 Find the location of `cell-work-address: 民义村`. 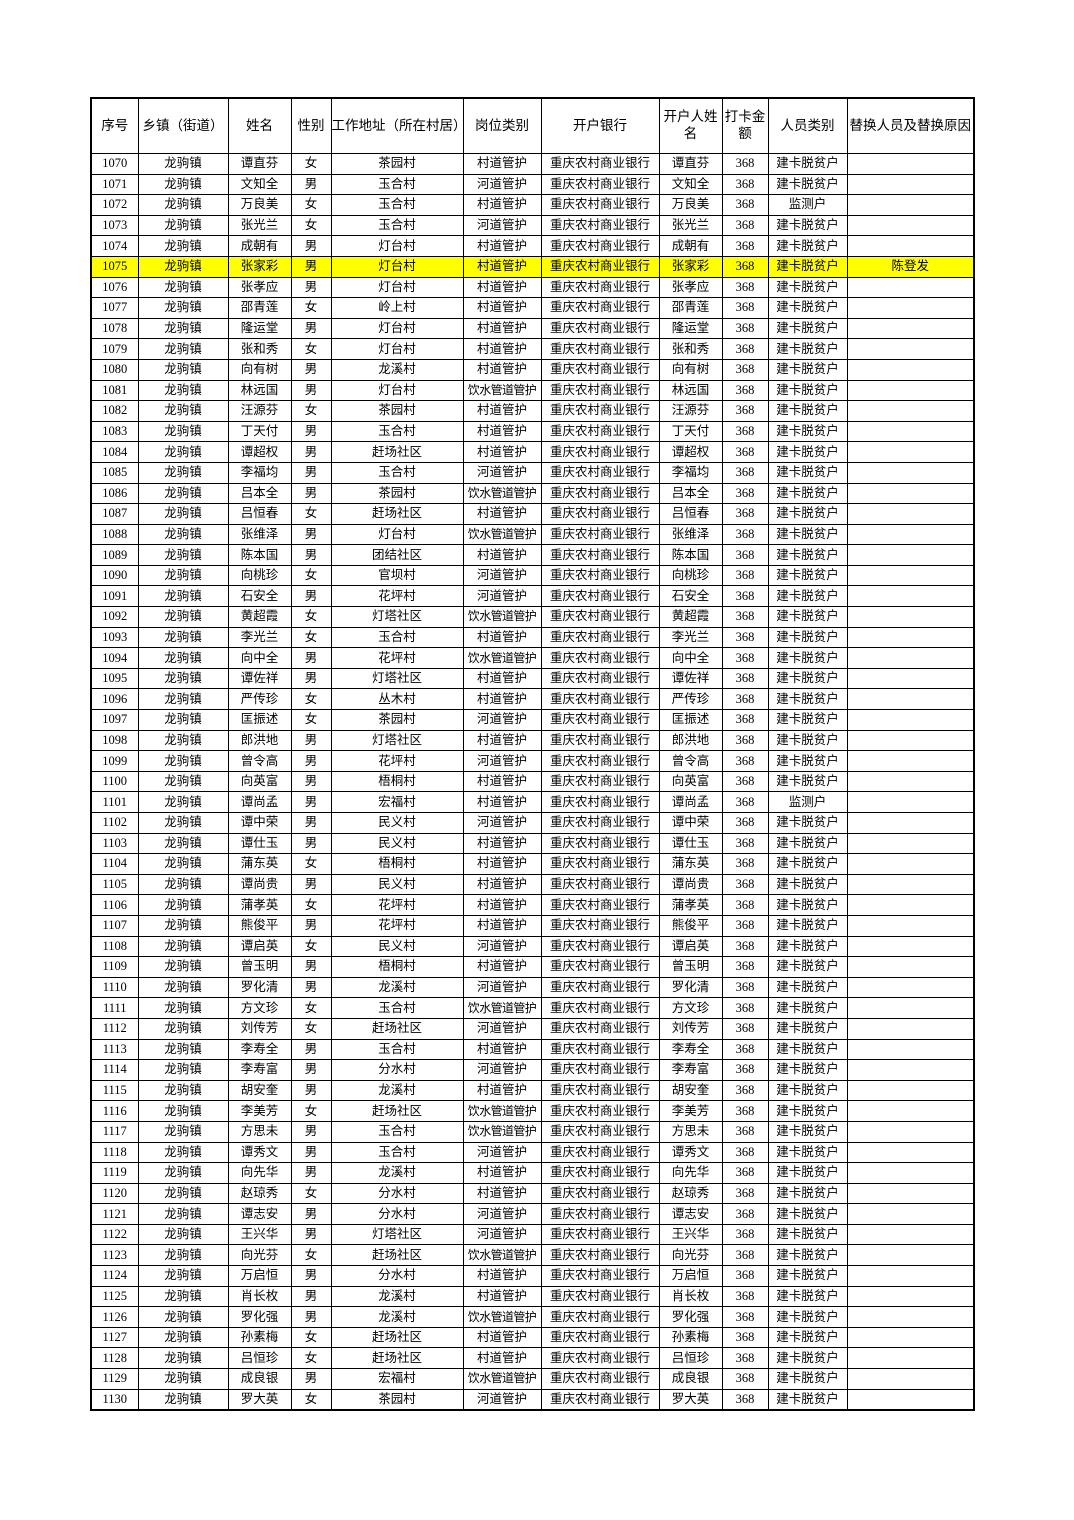

cell-work-address: 民义村 is located at coordinates (397, 823).